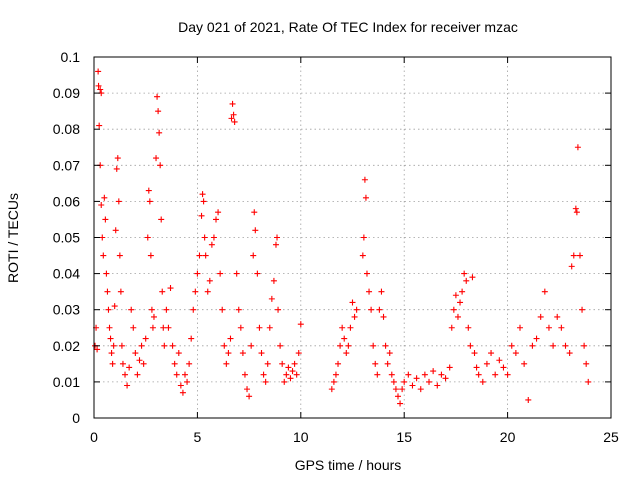 This screenshot has width=640, height=480. I want to click on y-tick-label: 0.01, so click(66, 382).